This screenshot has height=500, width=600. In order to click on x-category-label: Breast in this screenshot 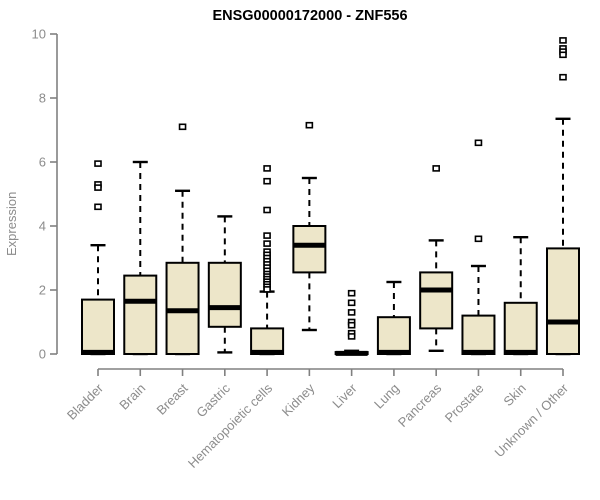, I will do `click(171, 398)`.